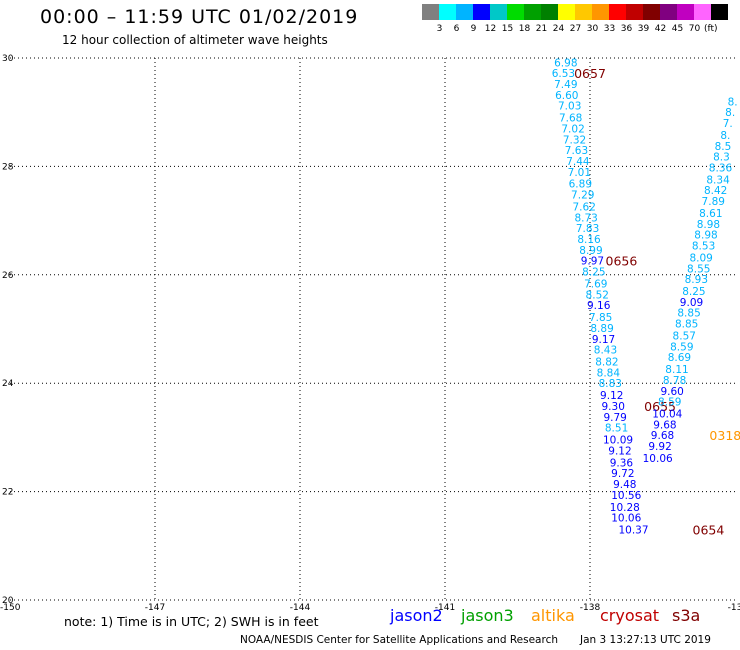 Image resolution: width=740 pixels, height=650 pixels. Describe the element at coordinates (721, 168) in the screenshot. I see `swh-value: 8.36` at that location.